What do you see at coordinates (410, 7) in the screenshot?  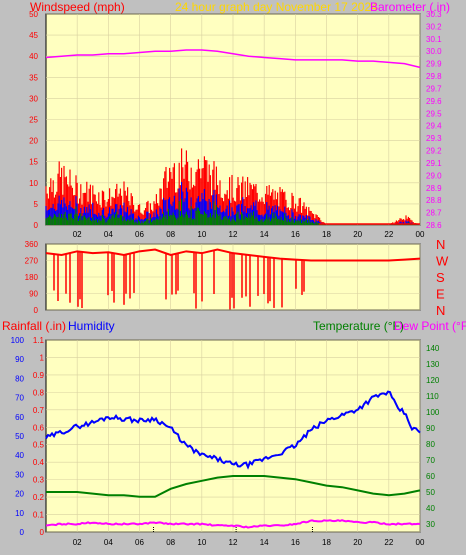 I see `barometer-label: Barometer (.in)` at bounding box center [410, 7].